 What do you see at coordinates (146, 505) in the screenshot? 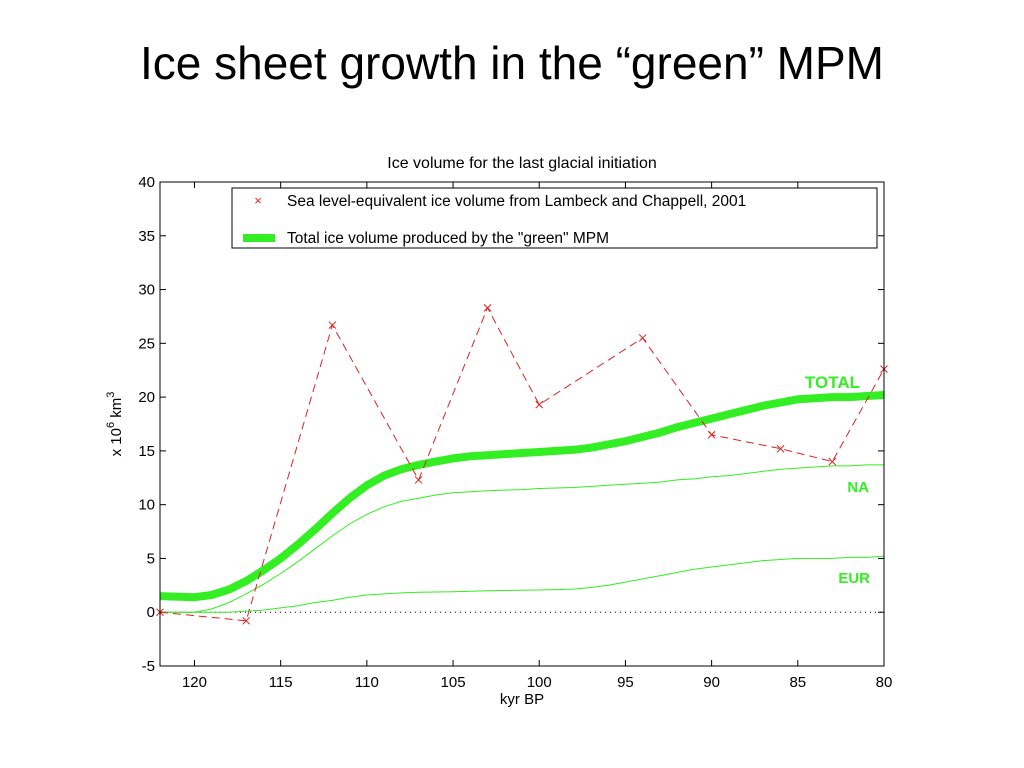
I see `y-tick-label: 10` at bounding box center [146, 505].